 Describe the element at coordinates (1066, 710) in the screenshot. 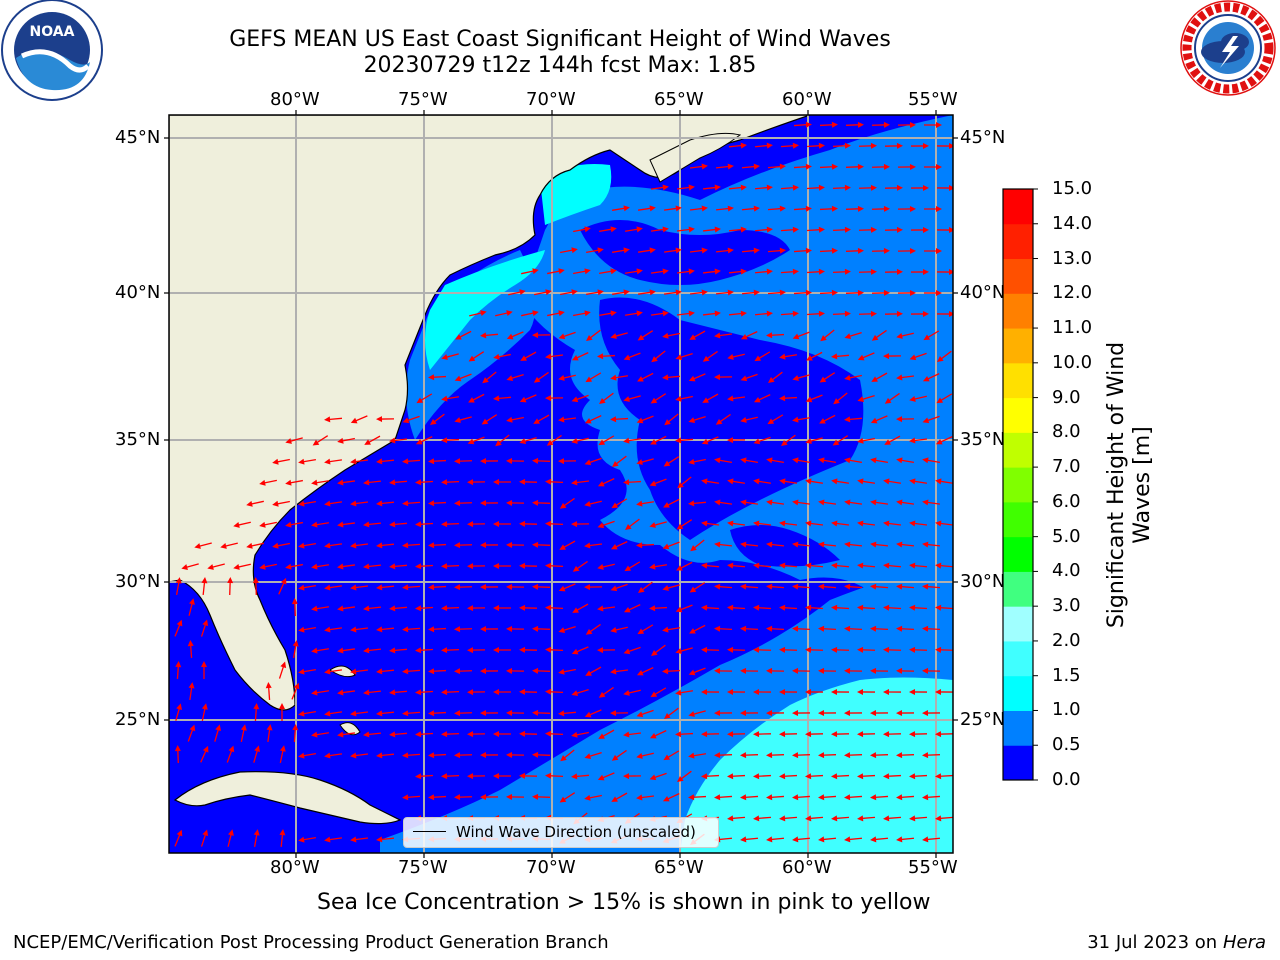

I see `colorbar-tick-label: 1.0` at that location.